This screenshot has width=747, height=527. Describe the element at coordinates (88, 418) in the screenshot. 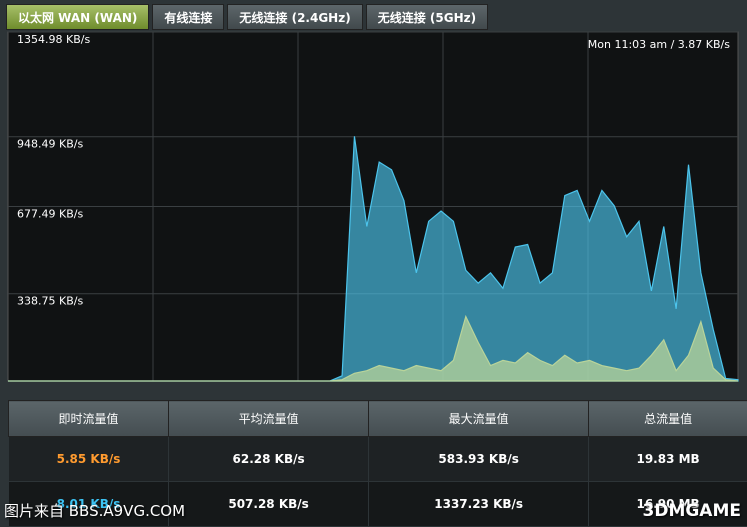

I see `col-header: 即时流量值` at that location.